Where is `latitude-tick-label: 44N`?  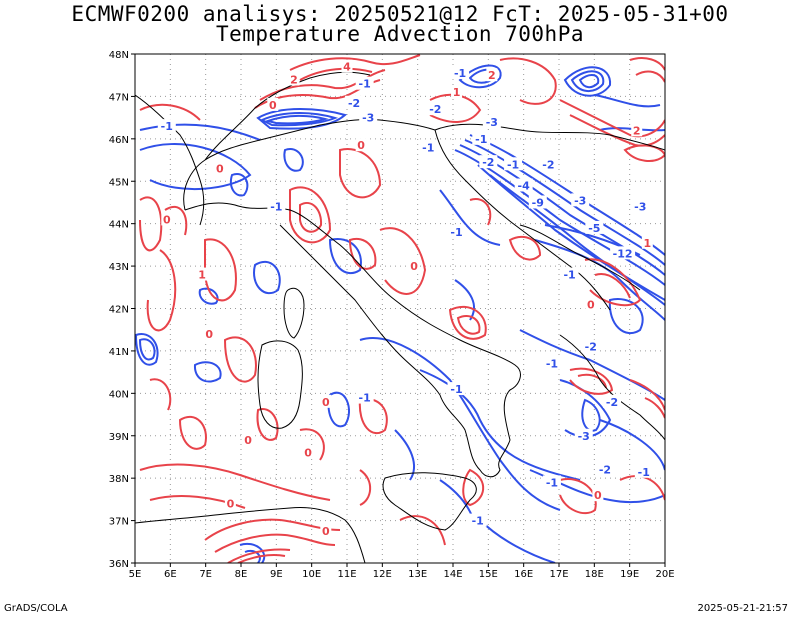 latitude-tick-label: 44N is located at coordinates (119, 225).